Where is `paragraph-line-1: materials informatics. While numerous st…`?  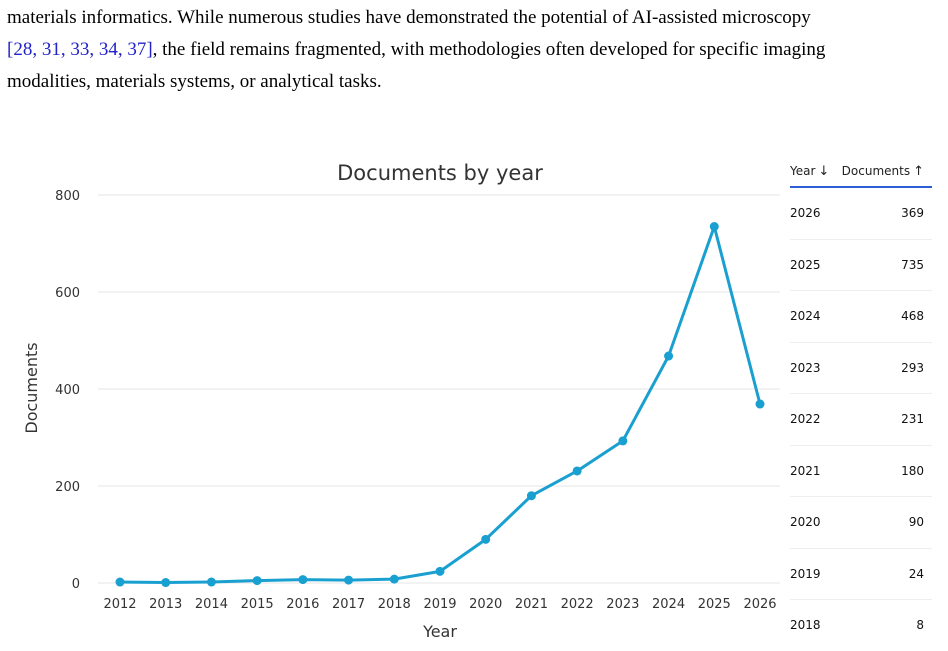
paragraph-line-1: materials informatics. While numerous st… is located at coordinates (409, 17).